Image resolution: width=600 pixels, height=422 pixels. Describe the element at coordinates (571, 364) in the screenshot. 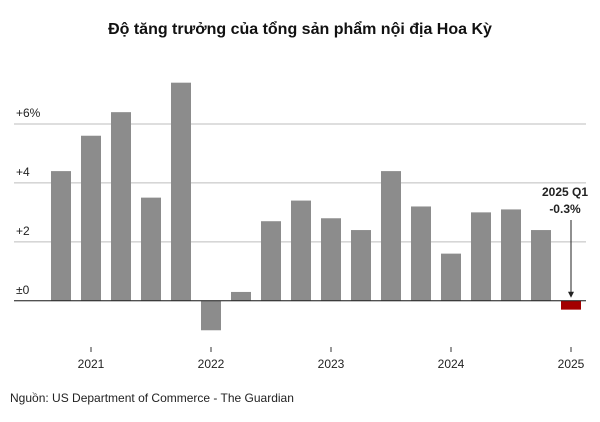

I see `x-tick-label: 2025` at that location.